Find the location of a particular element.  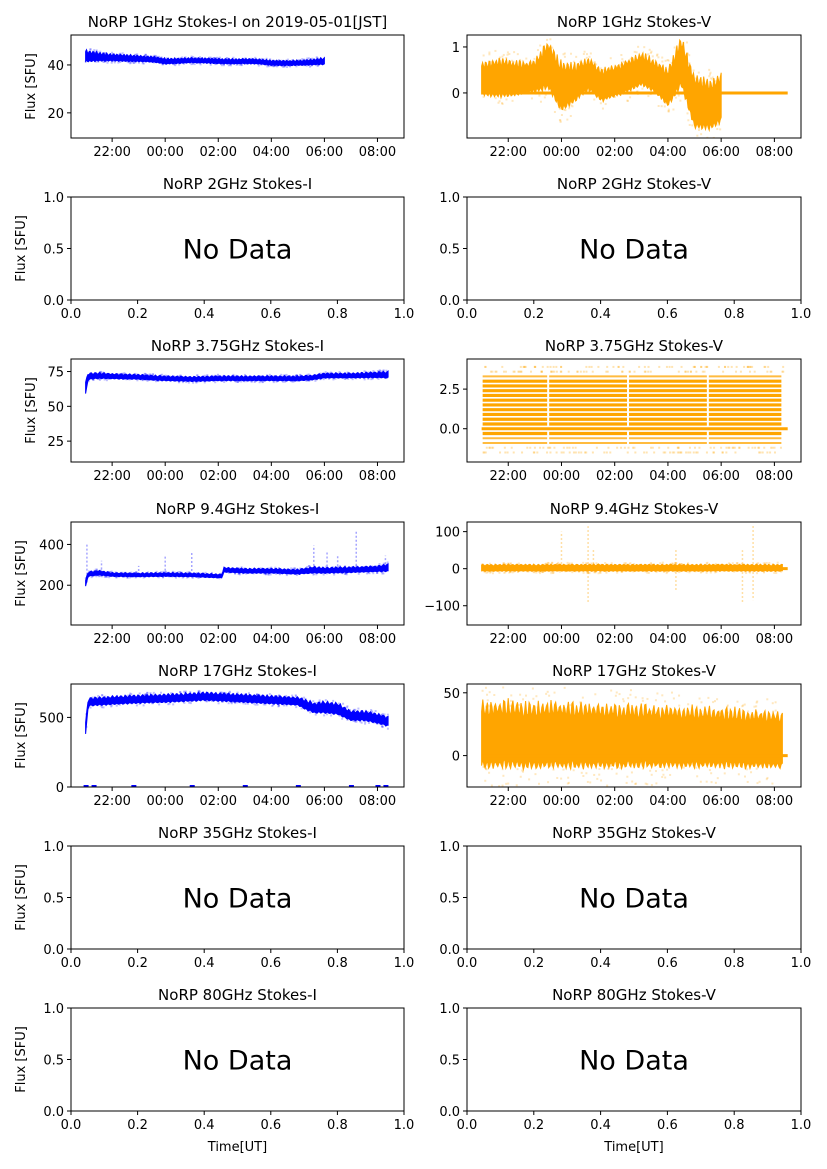

panel-title: NoRP 1GHz Stokes-I on 2019-05-01[JST] is located at coordinates (238, 22).